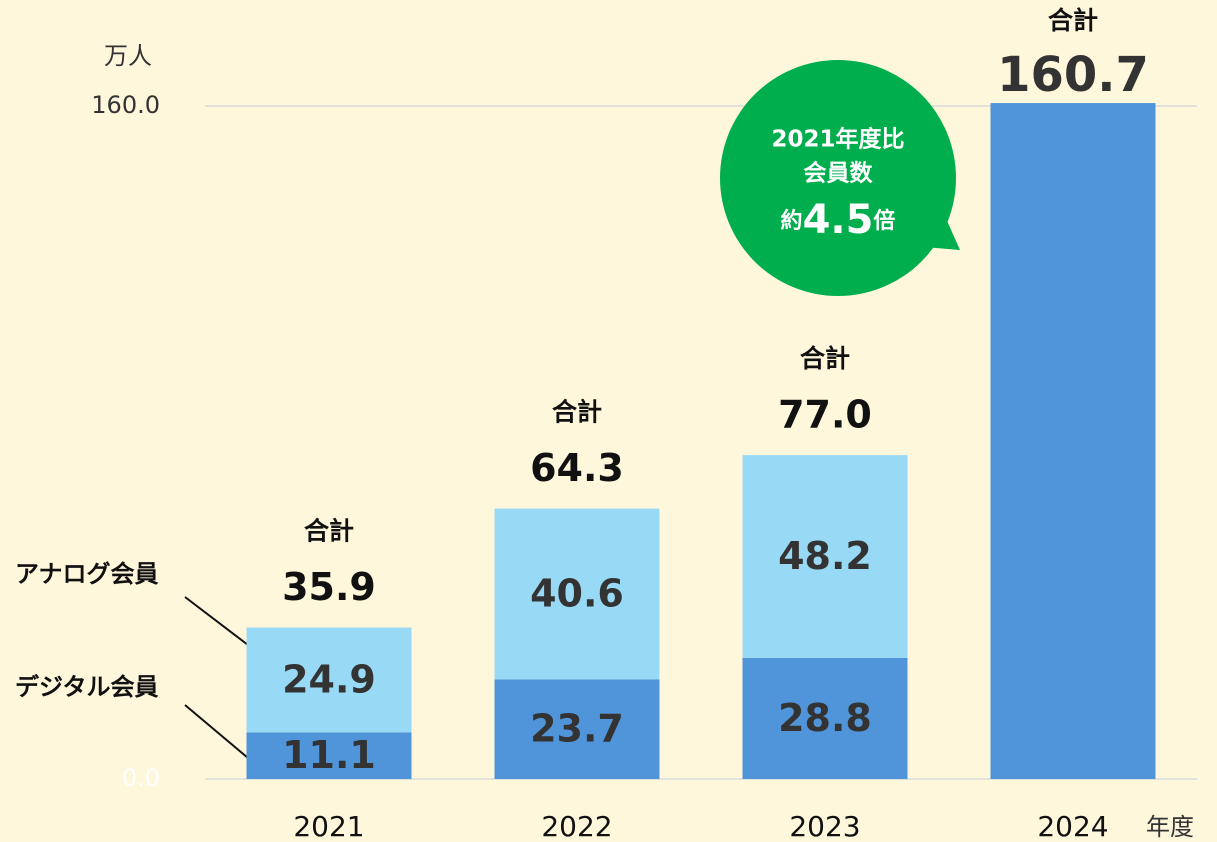  Describe the element at coordinates (577, 468) in the screenshot. I see `total-label: 64.3` at that location.